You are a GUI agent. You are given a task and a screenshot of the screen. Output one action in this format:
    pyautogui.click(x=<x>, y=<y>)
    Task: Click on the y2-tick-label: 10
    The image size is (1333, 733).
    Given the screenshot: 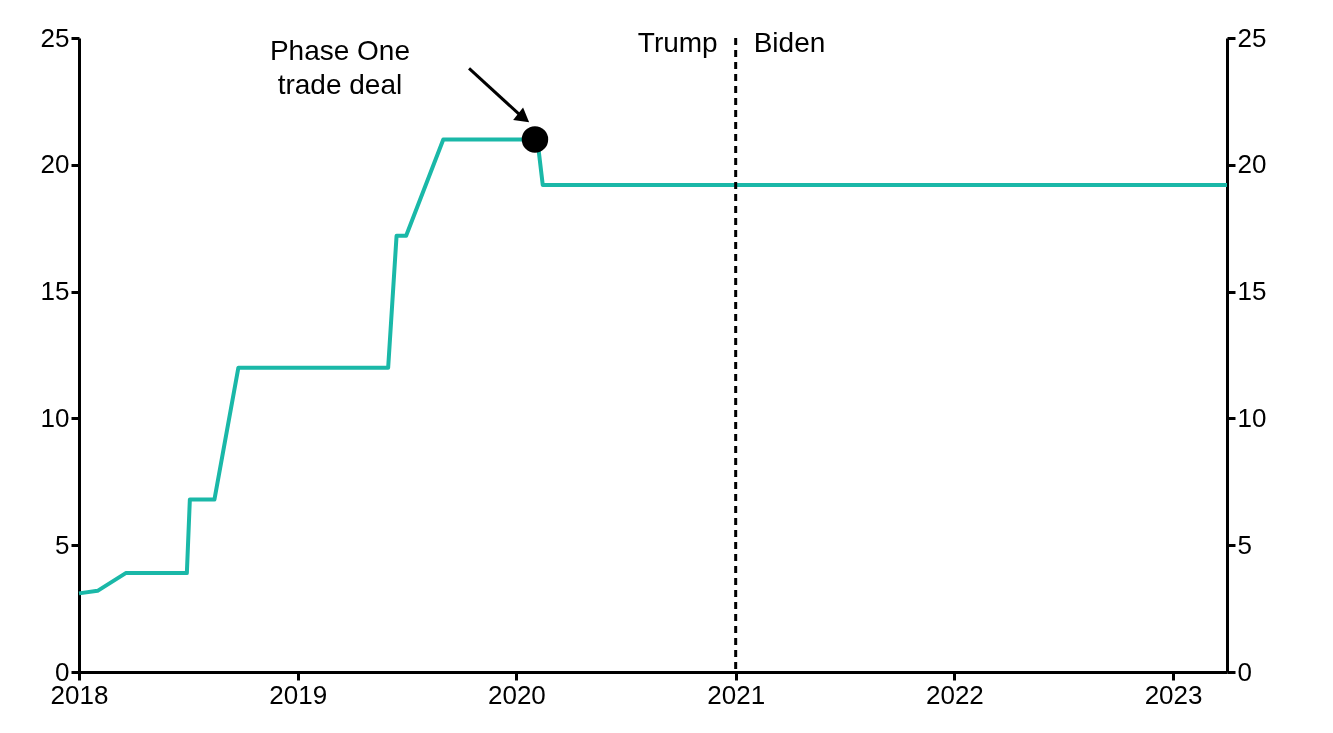 What is the action you would take?
    pyautogui.click(x=1252, y=417)
    